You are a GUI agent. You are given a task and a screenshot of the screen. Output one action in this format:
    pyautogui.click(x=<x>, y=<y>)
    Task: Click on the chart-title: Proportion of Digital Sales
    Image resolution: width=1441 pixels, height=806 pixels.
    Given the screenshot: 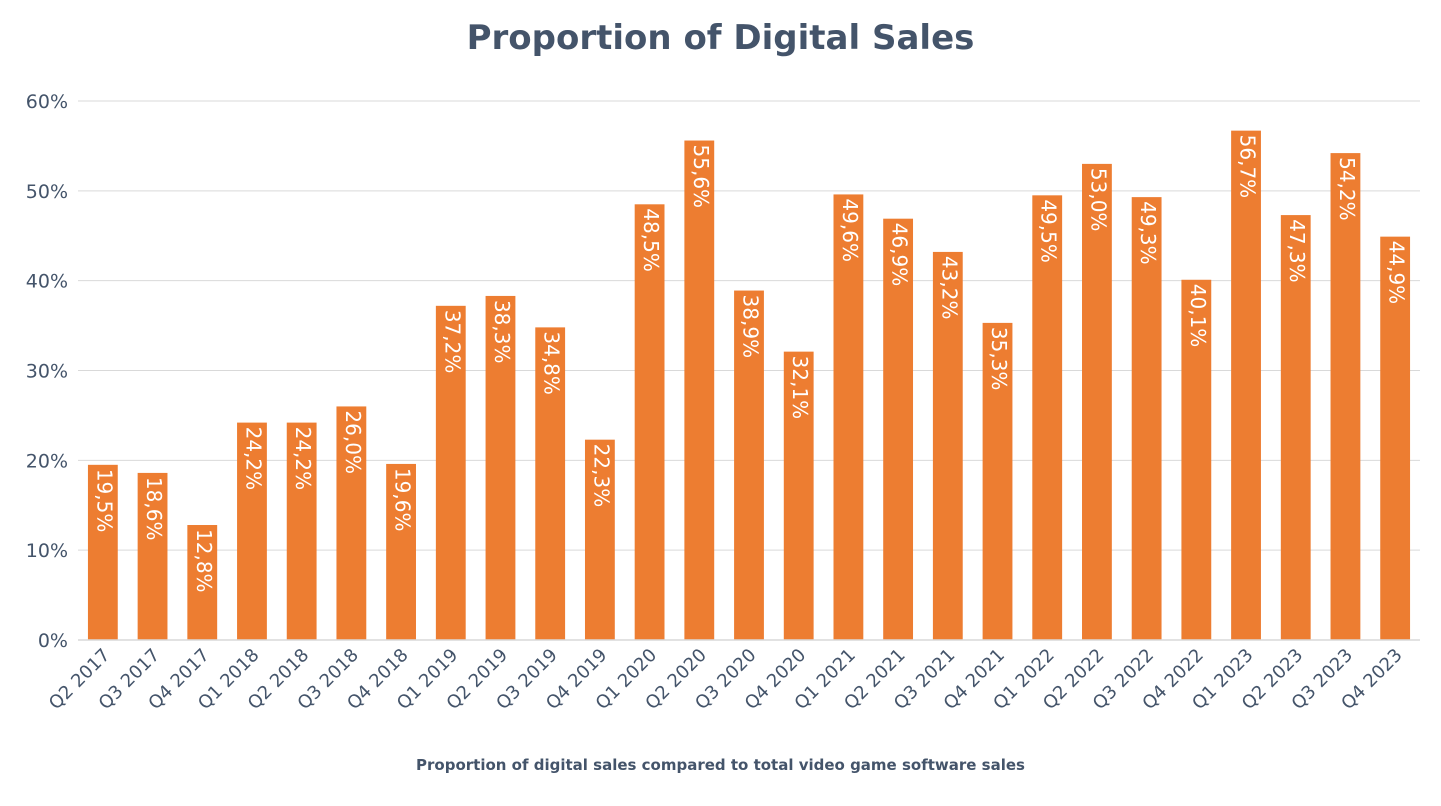 What is the action you would take?
    pyautogui.click(x=720, y=38)
    